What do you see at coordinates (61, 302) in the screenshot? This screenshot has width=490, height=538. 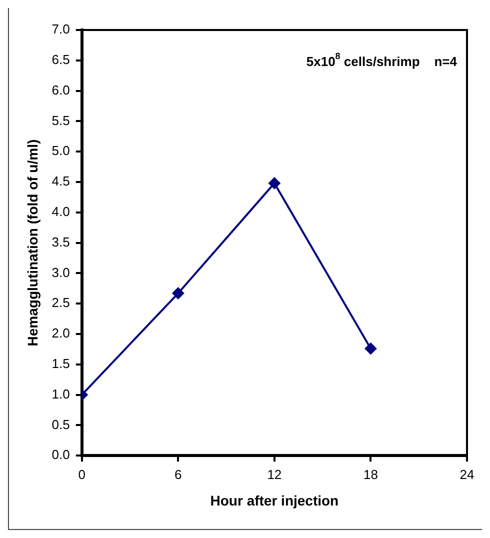 I see `y-tick-label: 2.5` at bounding box center [61, 302].